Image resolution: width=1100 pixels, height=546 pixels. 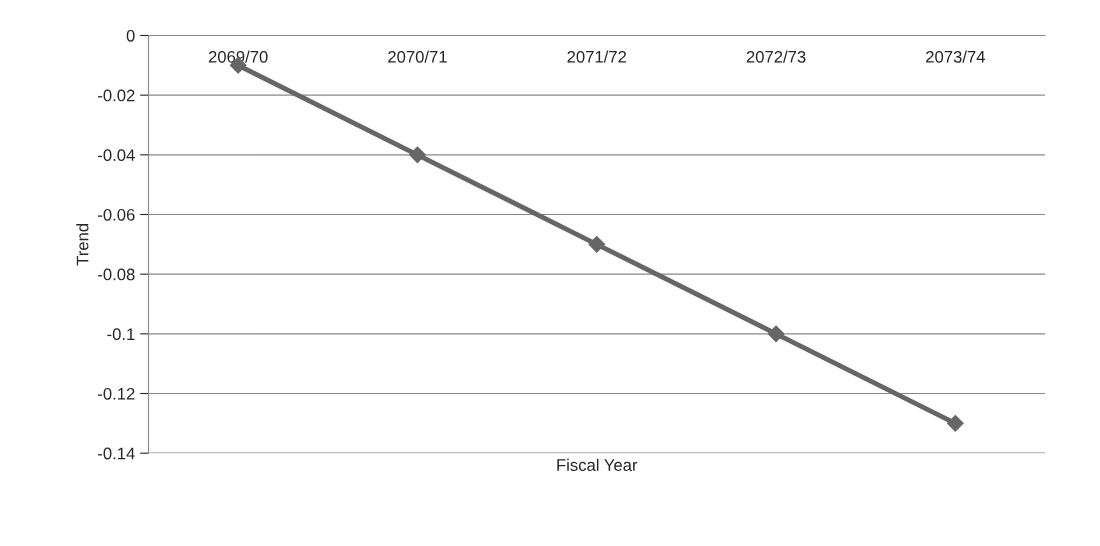 What do you see at coordinates (116, 155) in the screenshot?
I see `y-tick-label: -0.04` at bounding box center [116, 155].